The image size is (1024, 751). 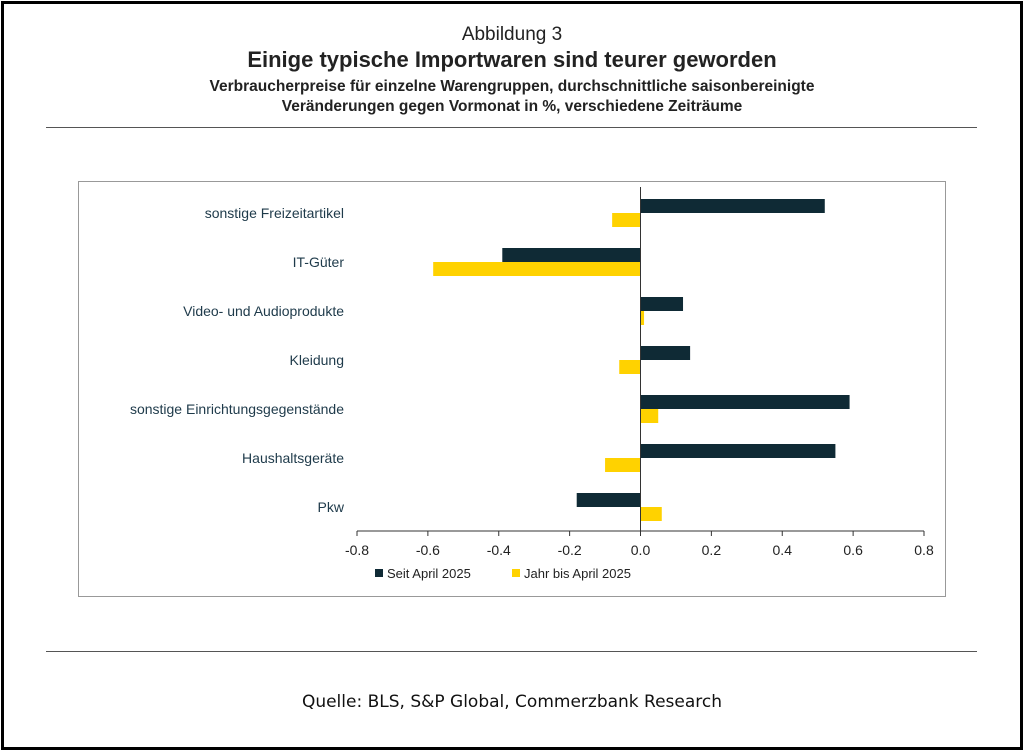 What do you see at coordinates (331, 507) in the screenshot?
I see `category-label: Pkw` at bounding box center [331, 507].